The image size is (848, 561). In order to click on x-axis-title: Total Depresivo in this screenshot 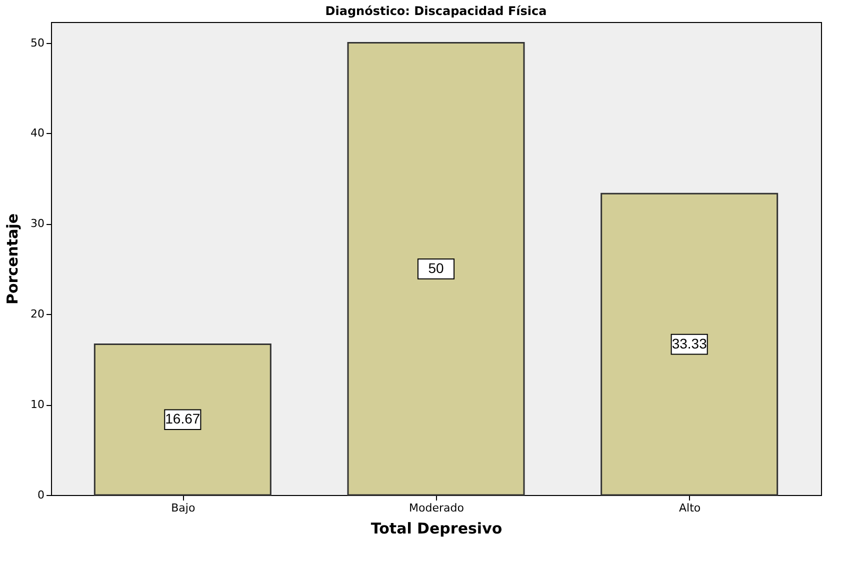, I will do `click(436, 529)`.